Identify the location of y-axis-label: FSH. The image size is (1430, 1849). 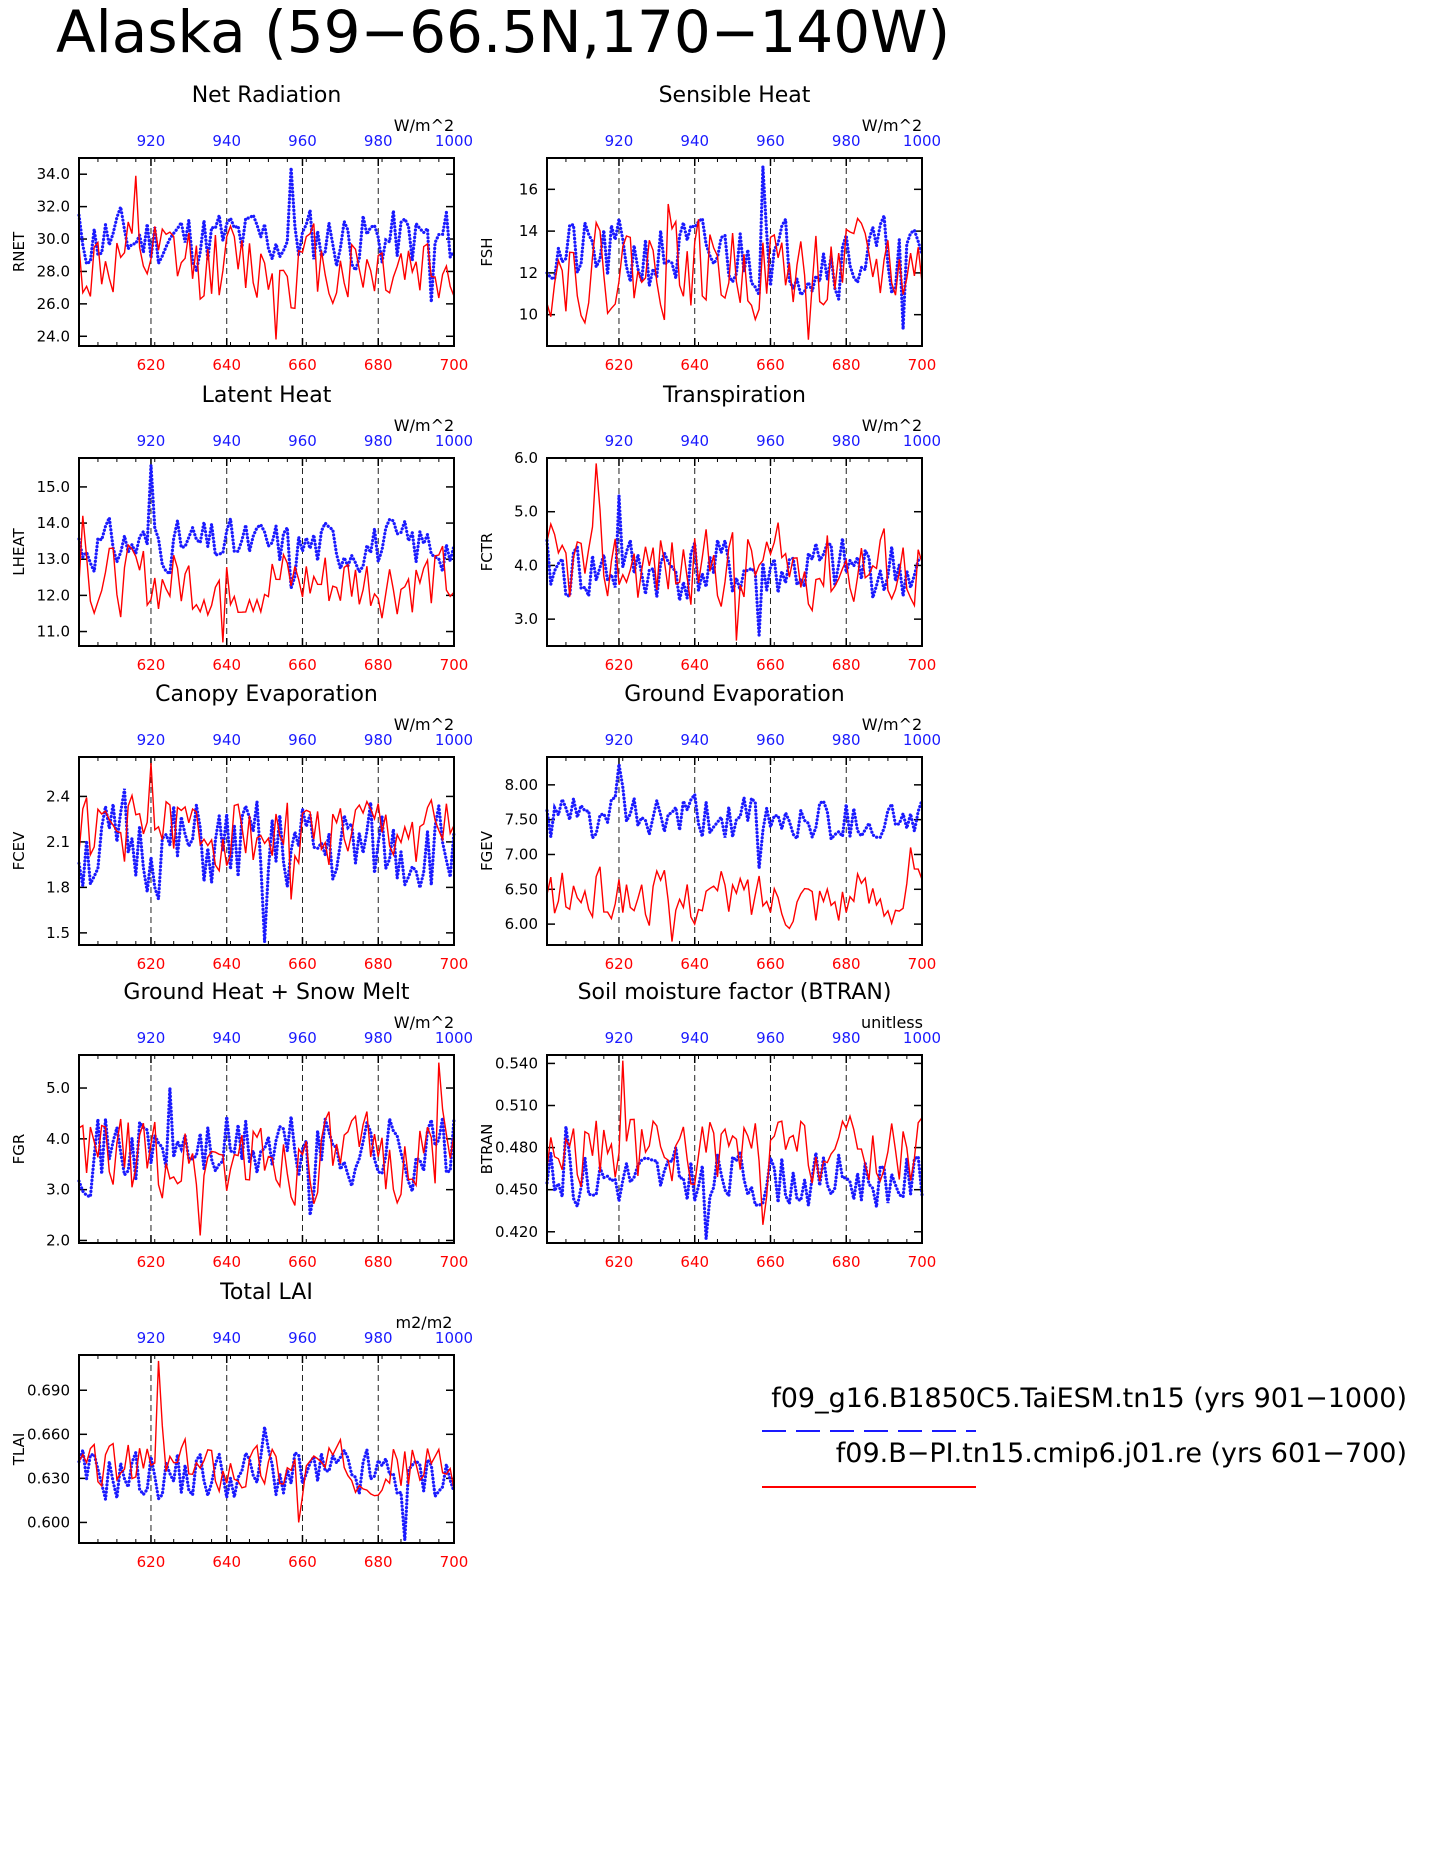
(487, 251).